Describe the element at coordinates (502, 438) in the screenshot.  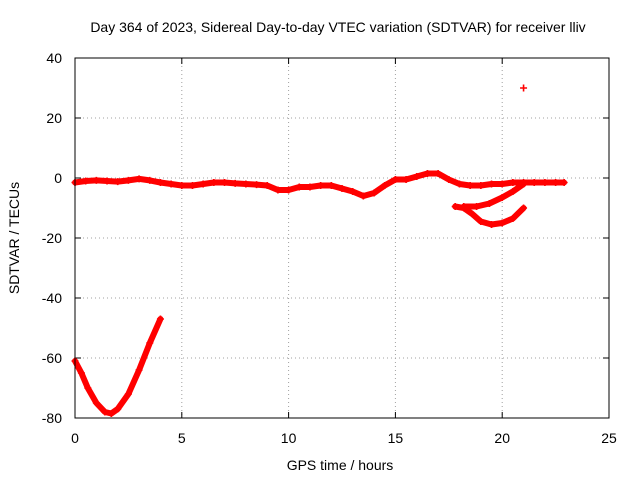
I see `x-tick-label: 20` at that location.